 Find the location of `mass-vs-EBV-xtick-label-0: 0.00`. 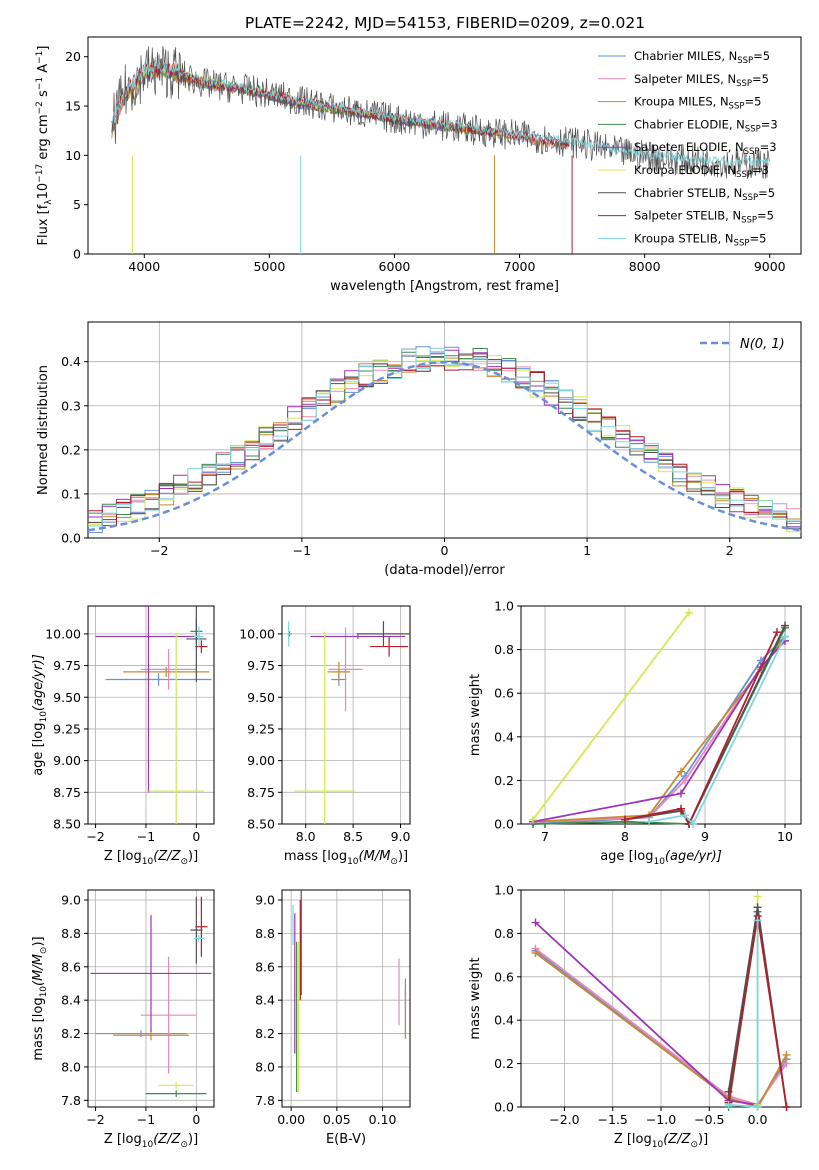

mass-vs-EBV-xtick-label-0: 0.00 is located at coordinates (291, 1119).